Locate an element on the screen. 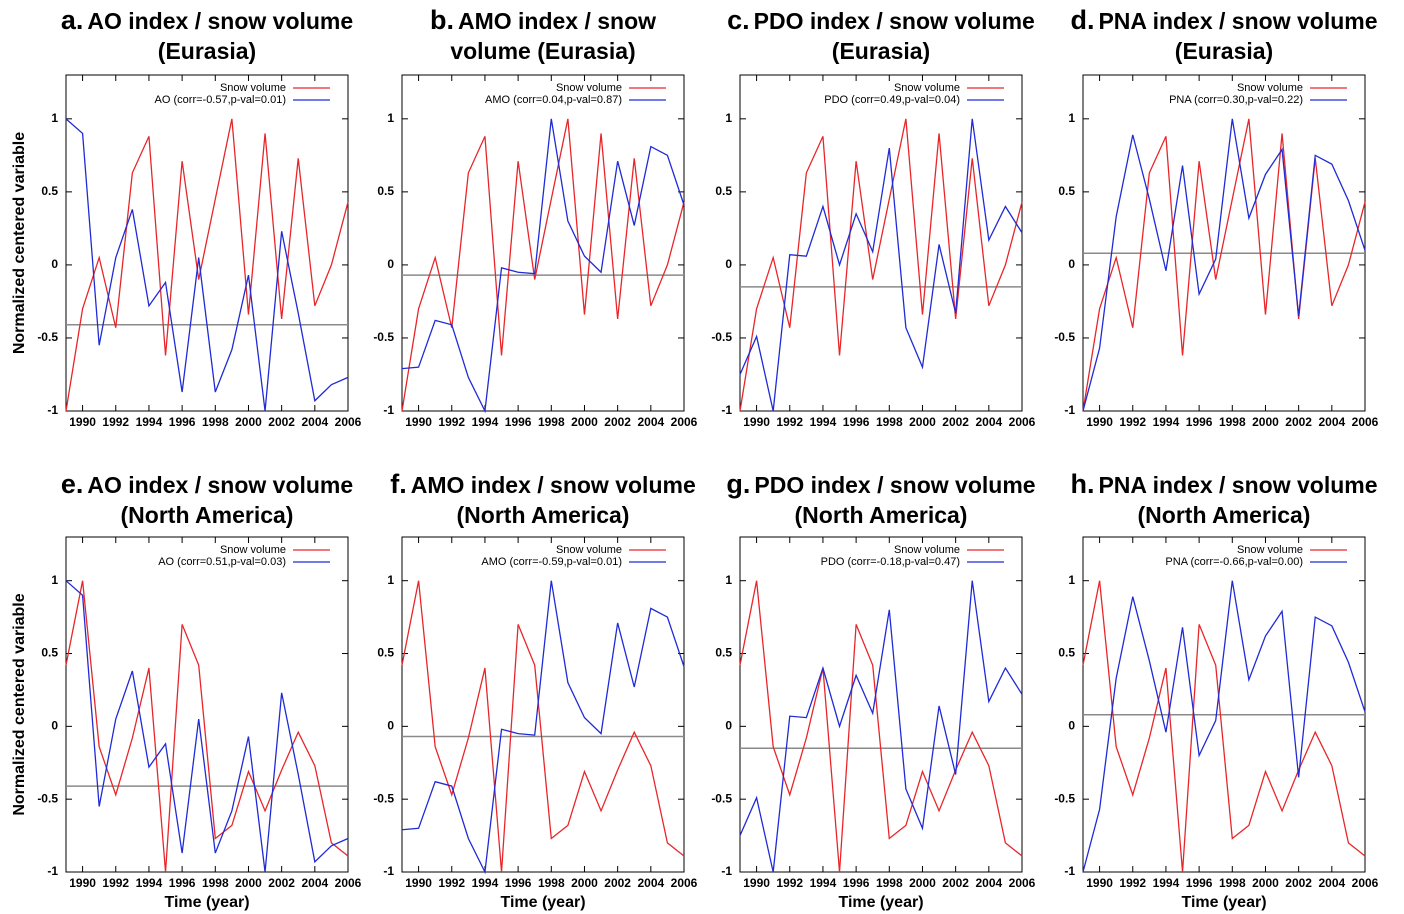 This screenshot has width=1404, height=914. panel-title: a. AO index / snow volume (Eurasia) is located at coordinates (207, 35).